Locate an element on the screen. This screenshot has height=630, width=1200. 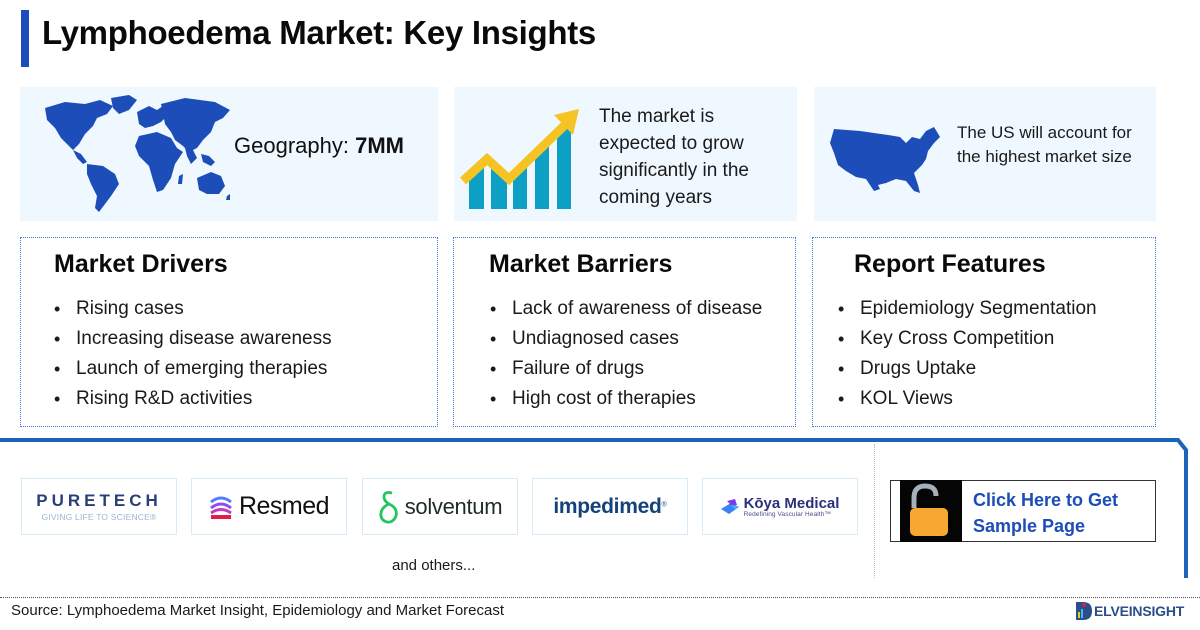
list-item: High cost of therapies is located at coordinates (626, 399).